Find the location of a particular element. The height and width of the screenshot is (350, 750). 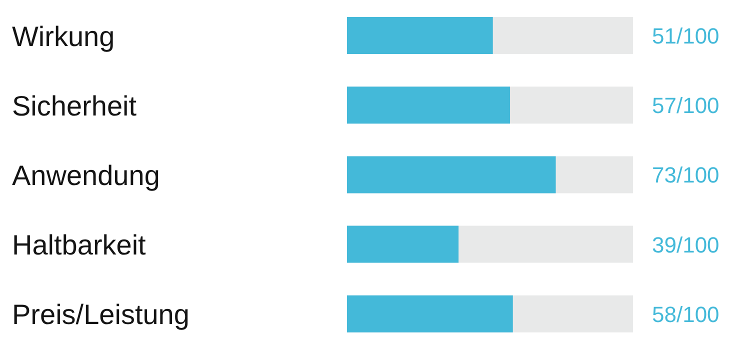

data-label: 73/100 is located at coordinates (686, 175).